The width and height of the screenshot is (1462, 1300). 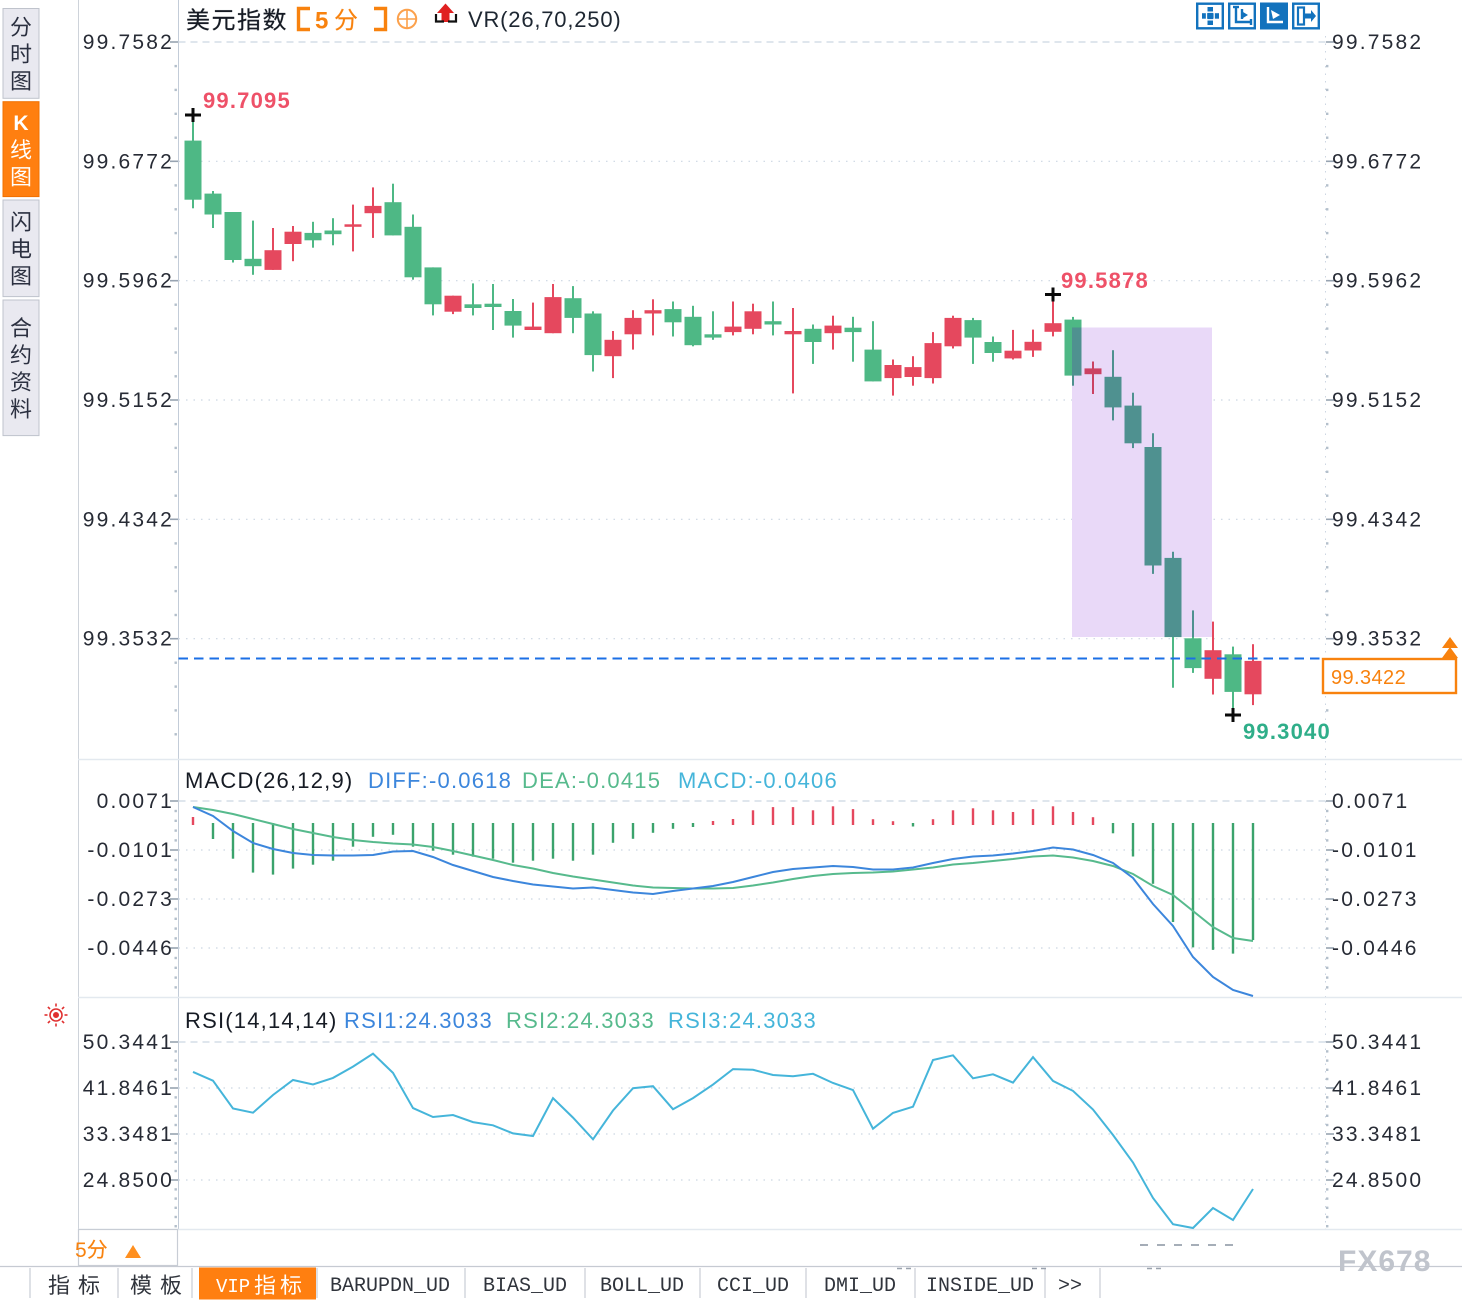 I want to click on svg-text: FX678, so click(x=1384, y=1261).